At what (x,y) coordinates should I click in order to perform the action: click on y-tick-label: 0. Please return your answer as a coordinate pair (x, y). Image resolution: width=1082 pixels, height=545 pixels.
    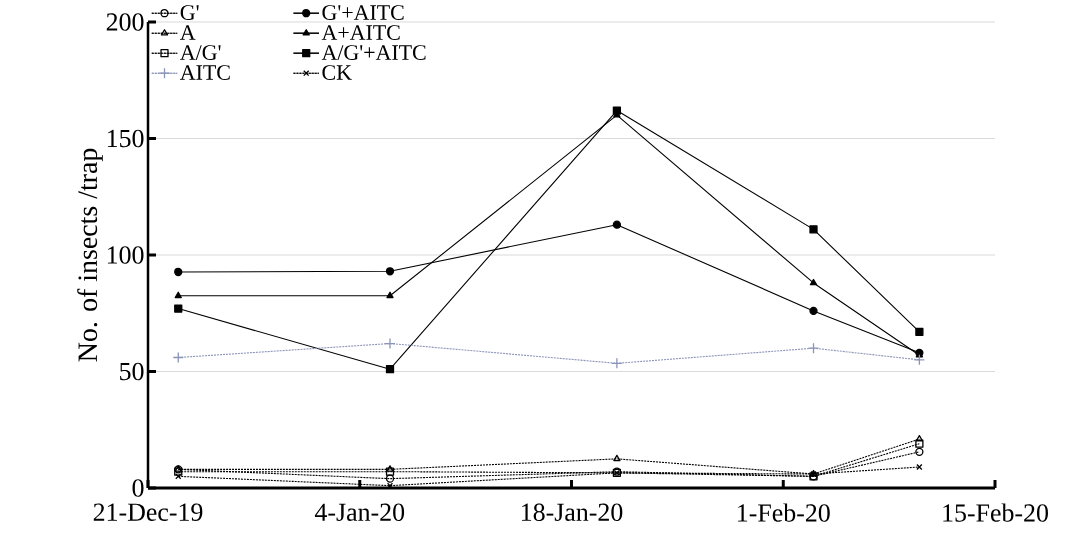
    Looking at the image, I should click on (138, 488).